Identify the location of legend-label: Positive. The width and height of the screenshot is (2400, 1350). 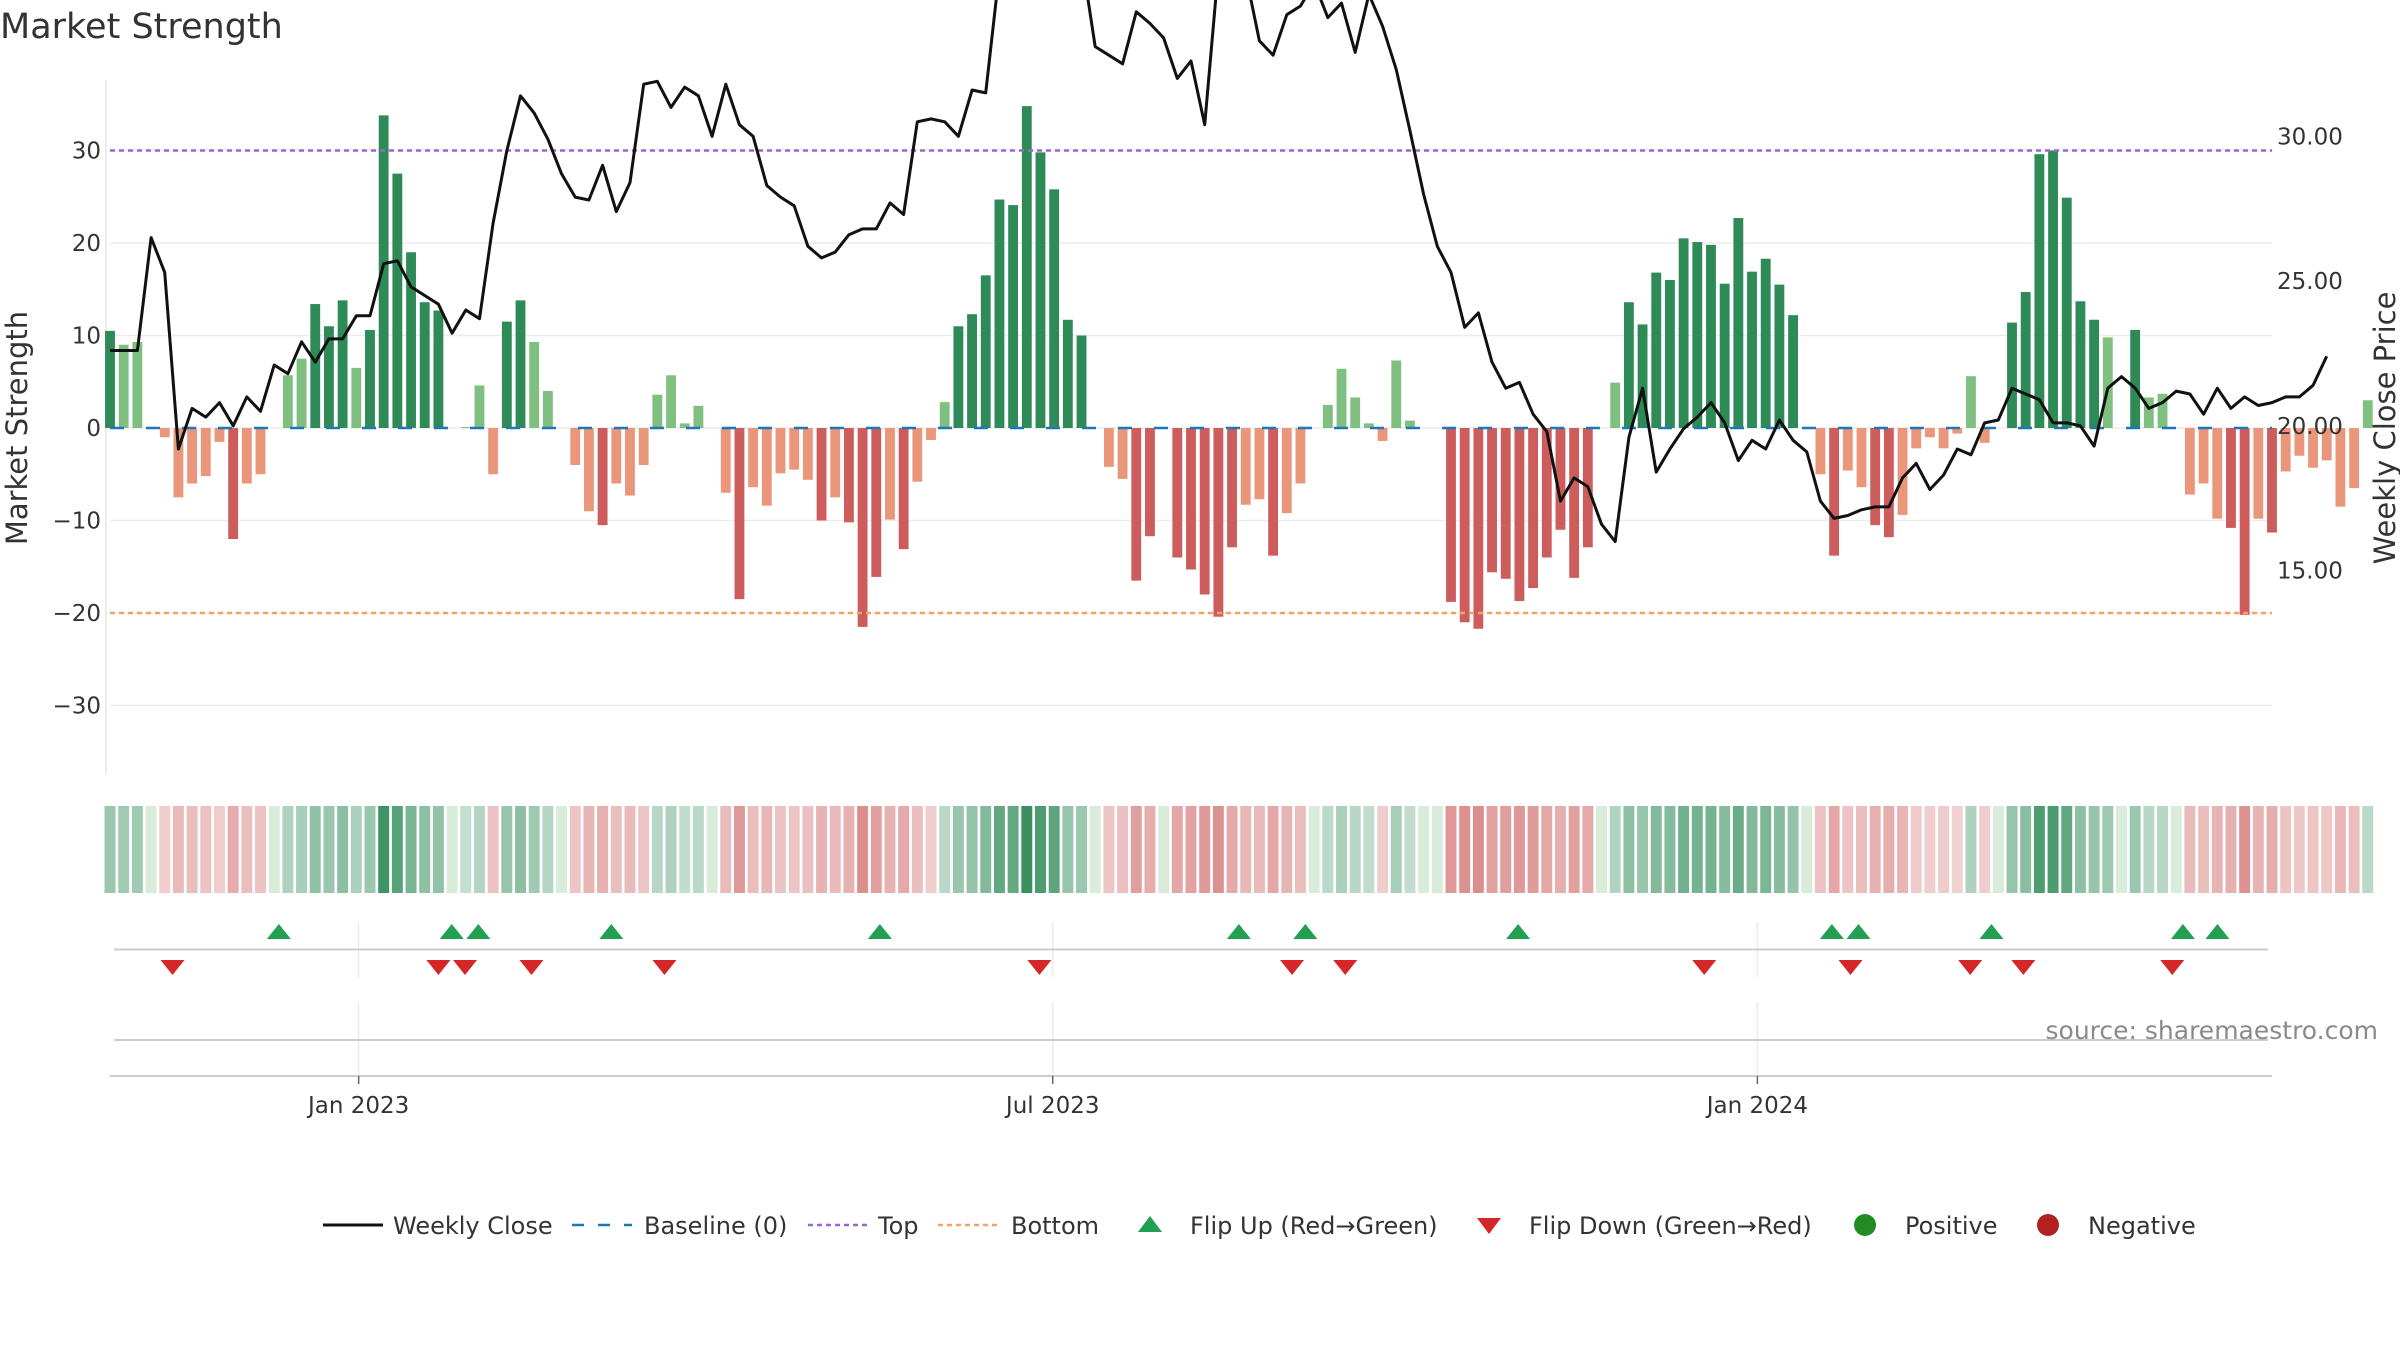
(1951, 1226).